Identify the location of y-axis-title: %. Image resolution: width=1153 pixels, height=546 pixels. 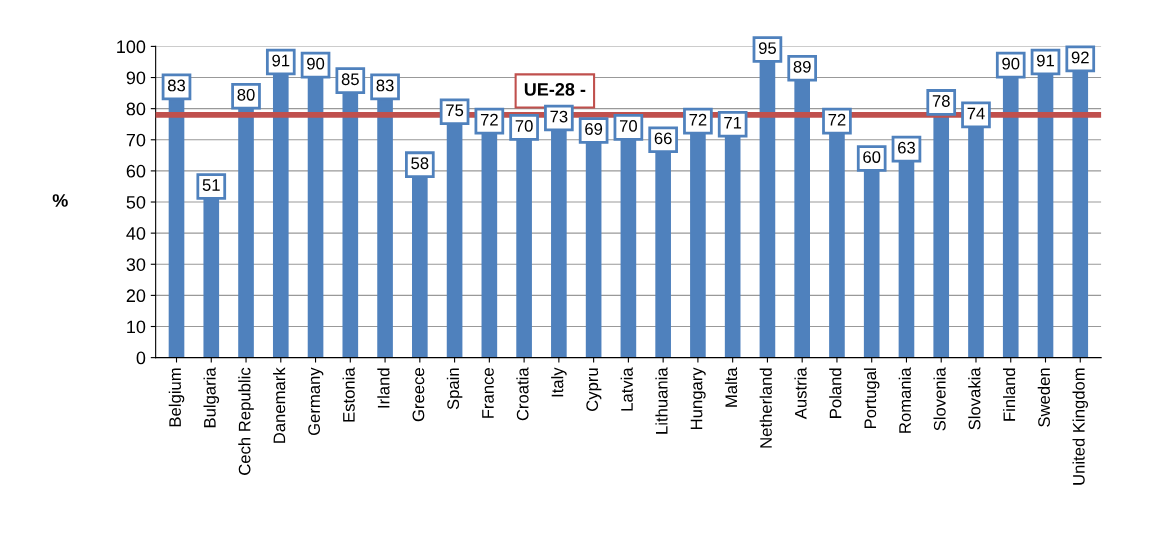
(60, 200).